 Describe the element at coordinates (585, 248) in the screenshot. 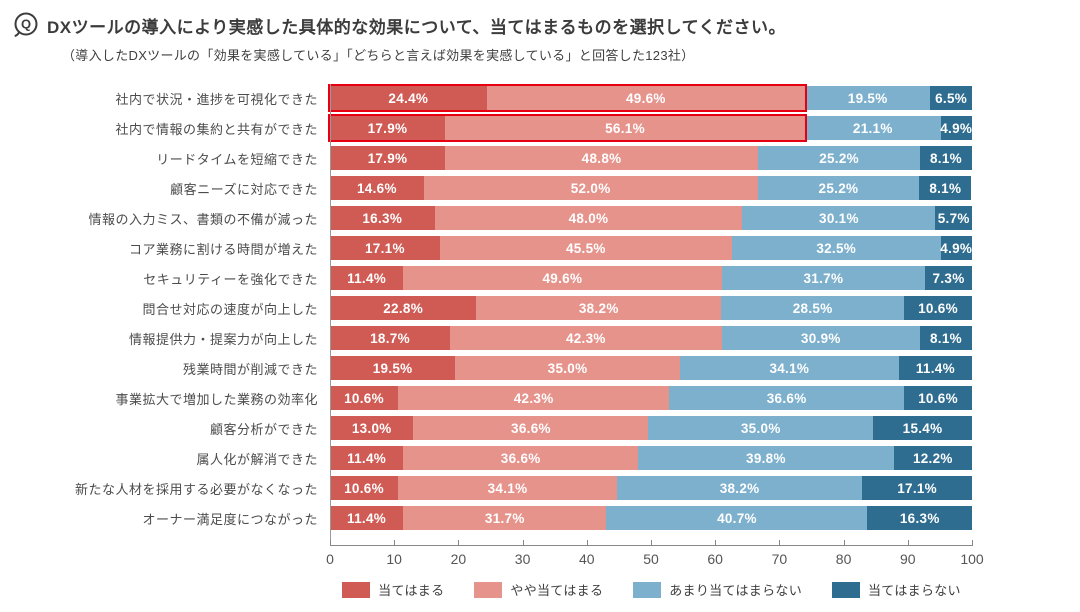

I see `bar-segment-somewhat-agree: 45.5%` at that location.